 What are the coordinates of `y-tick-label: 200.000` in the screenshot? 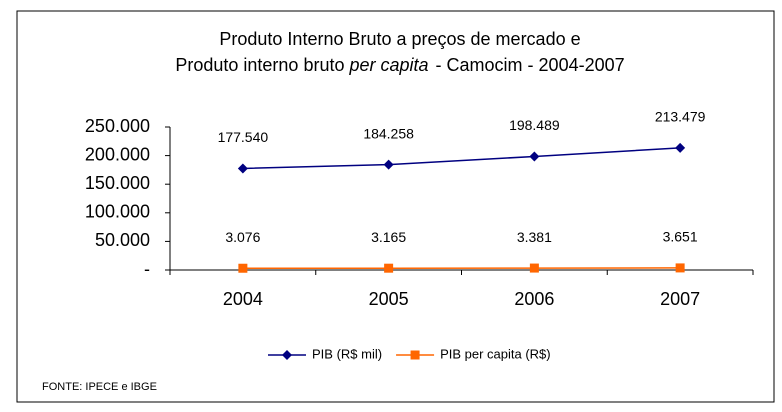 It's located at (117, 154).